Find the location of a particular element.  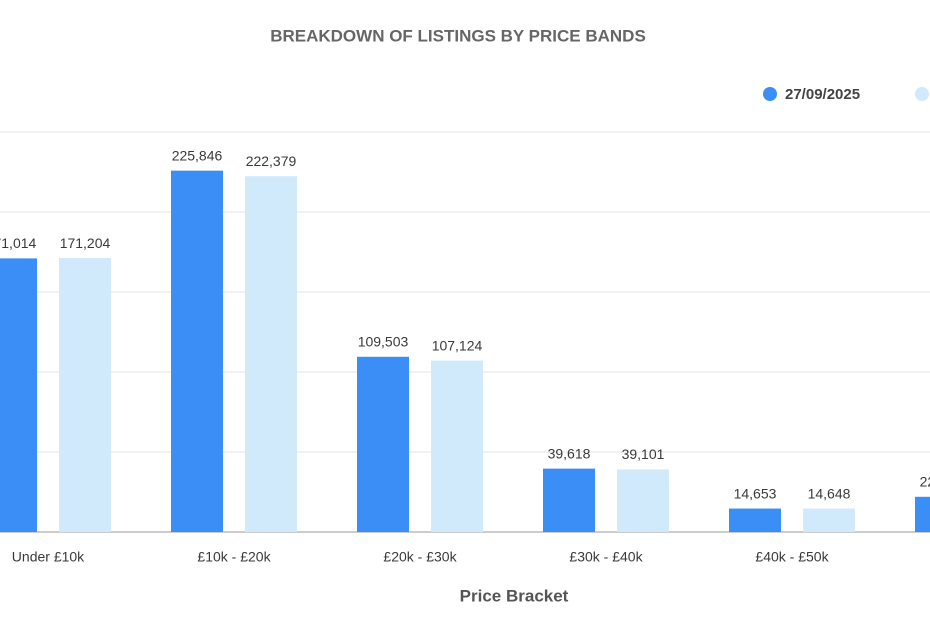

data-label: 39,618 is located at coordinates (569, 453).